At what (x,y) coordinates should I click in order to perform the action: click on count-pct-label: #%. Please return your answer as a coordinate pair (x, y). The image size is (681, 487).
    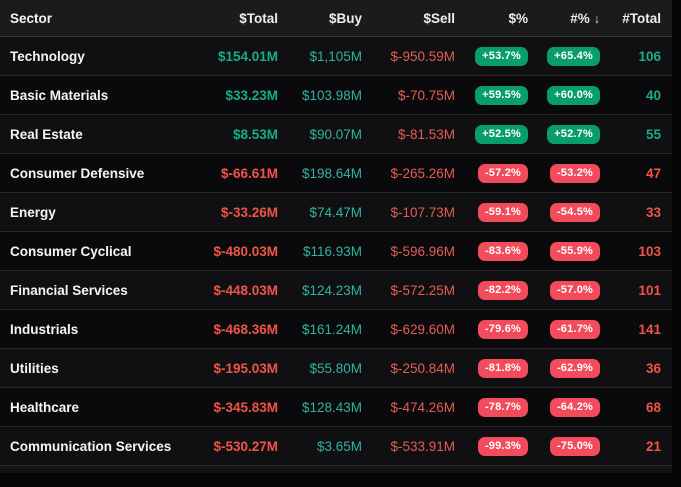
    Looking at the image, I should click on (580, 18).